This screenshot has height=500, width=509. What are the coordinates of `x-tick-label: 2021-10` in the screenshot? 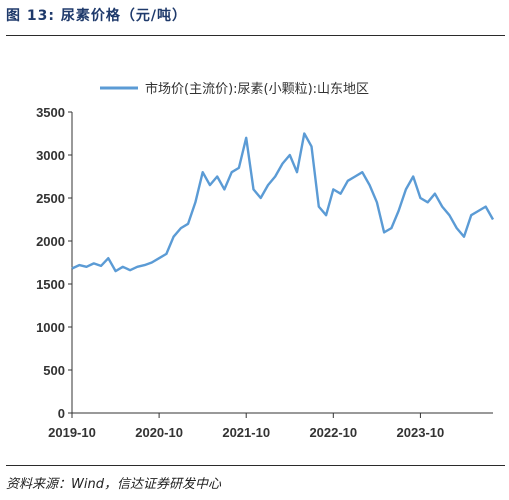 It's located at (246, 432).